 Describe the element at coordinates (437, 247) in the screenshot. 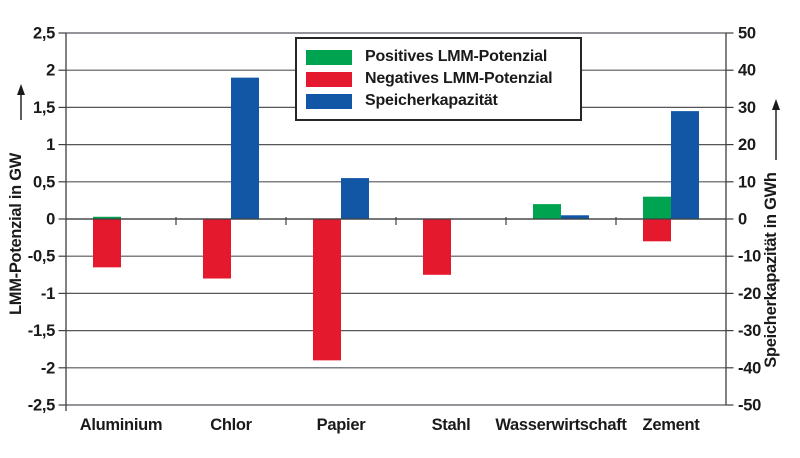

I see `bar-negative-stahl` at that location.